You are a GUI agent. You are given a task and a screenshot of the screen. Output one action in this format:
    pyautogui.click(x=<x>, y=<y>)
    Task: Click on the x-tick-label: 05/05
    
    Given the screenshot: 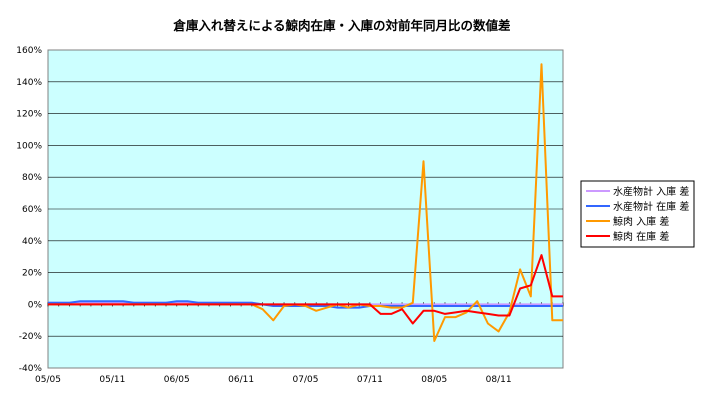 What is the action you would take?
    pyautogui.click(x=48, y=380)
    